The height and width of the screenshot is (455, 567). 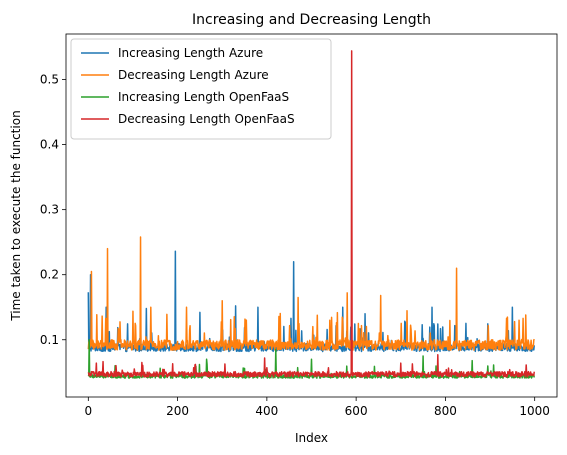 I want to click on x-tick-label: 600, so click(x=356, y=411).